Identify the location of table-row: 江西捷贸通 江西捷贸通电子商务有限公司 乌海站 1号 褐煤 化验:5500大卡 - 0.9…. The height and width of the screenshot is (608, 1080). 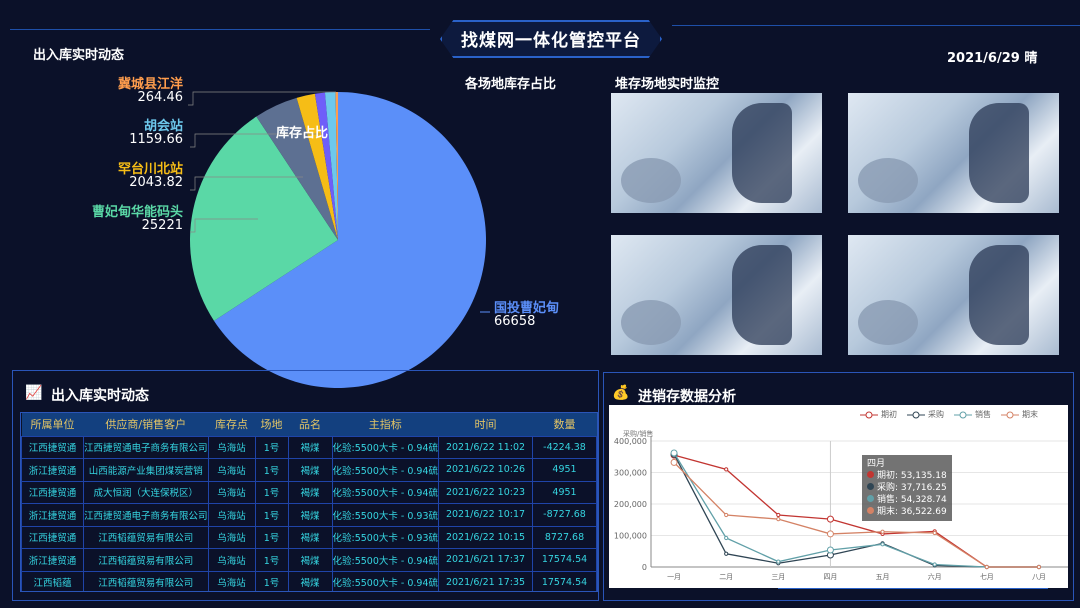
(309, 447).